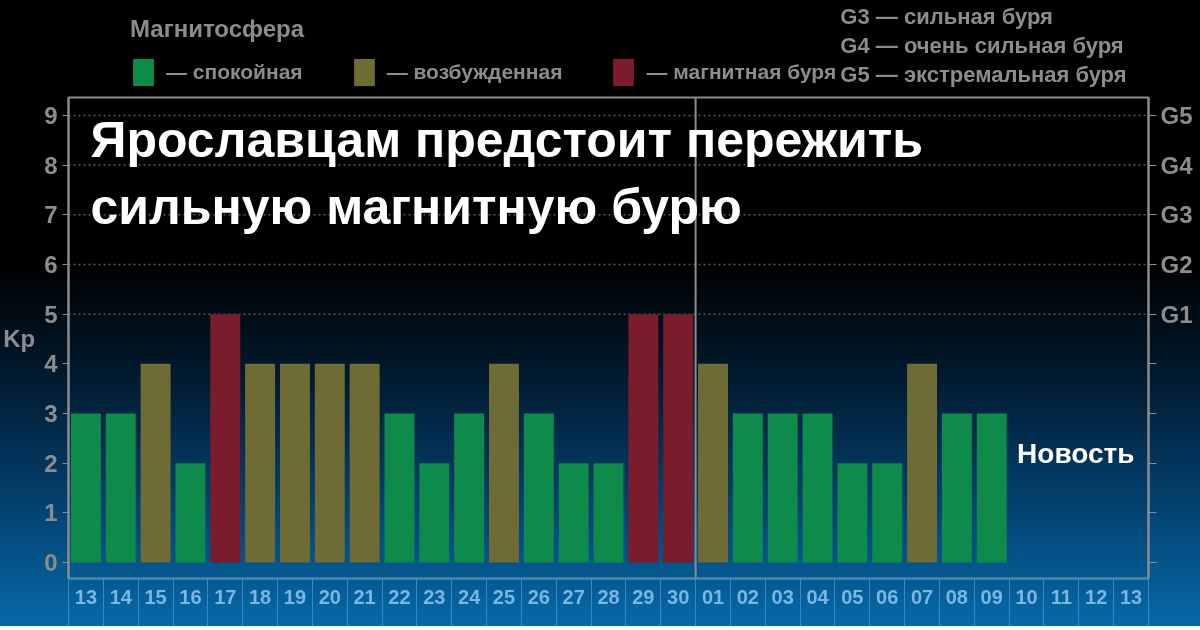  What do you see at coordinates (782, 596) in the screenshot?
I see `x-tick-label: 03` at bounding box center [782, 596].